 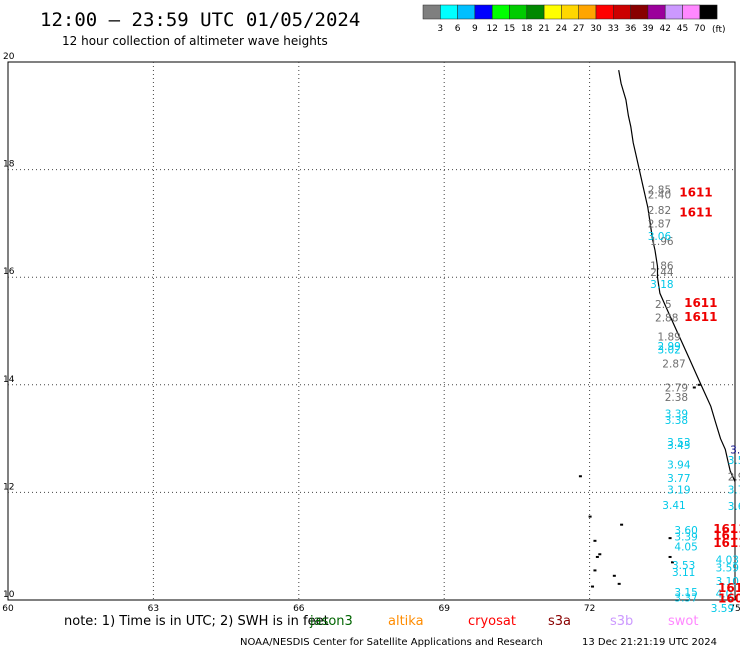 I want to click on wave-height-label: 3.06, so click(x=660, y=237).